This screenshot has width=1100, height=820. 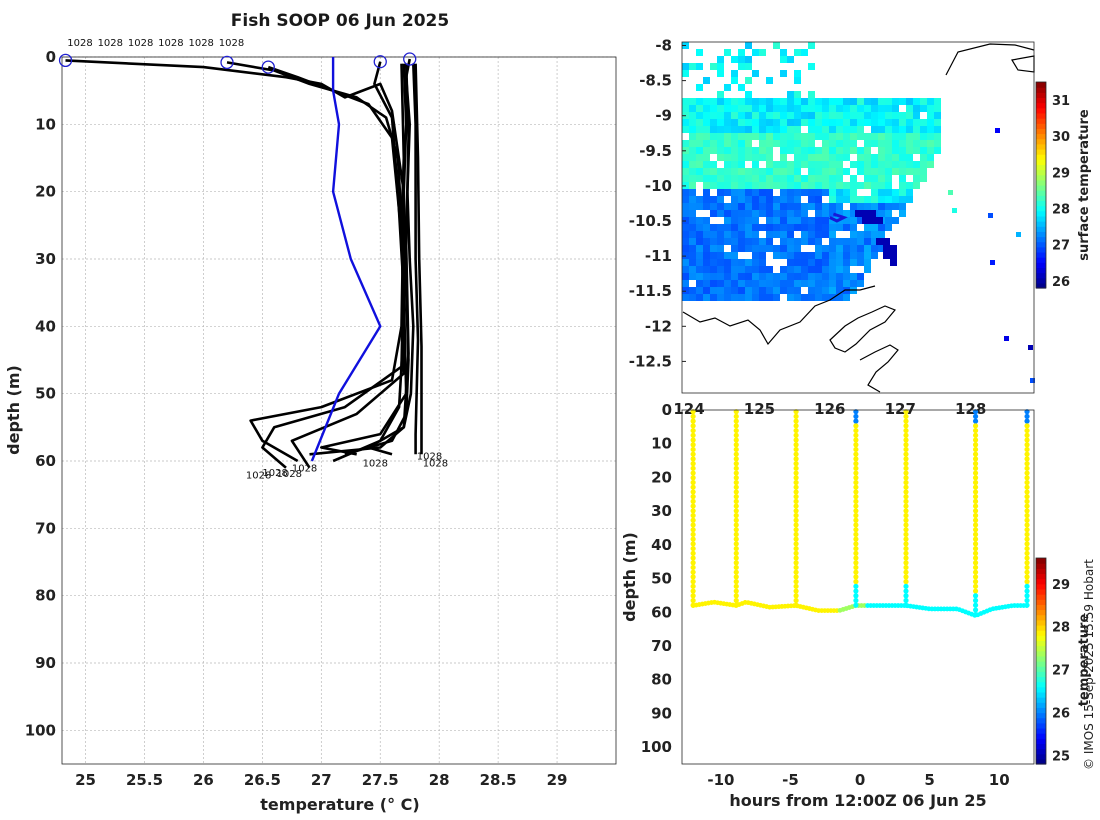 What do you see at coordinates (1061, 282) in the screenshot?
I see `map-colorbar-tick-0: 26` at bounding box center [1061, 282].